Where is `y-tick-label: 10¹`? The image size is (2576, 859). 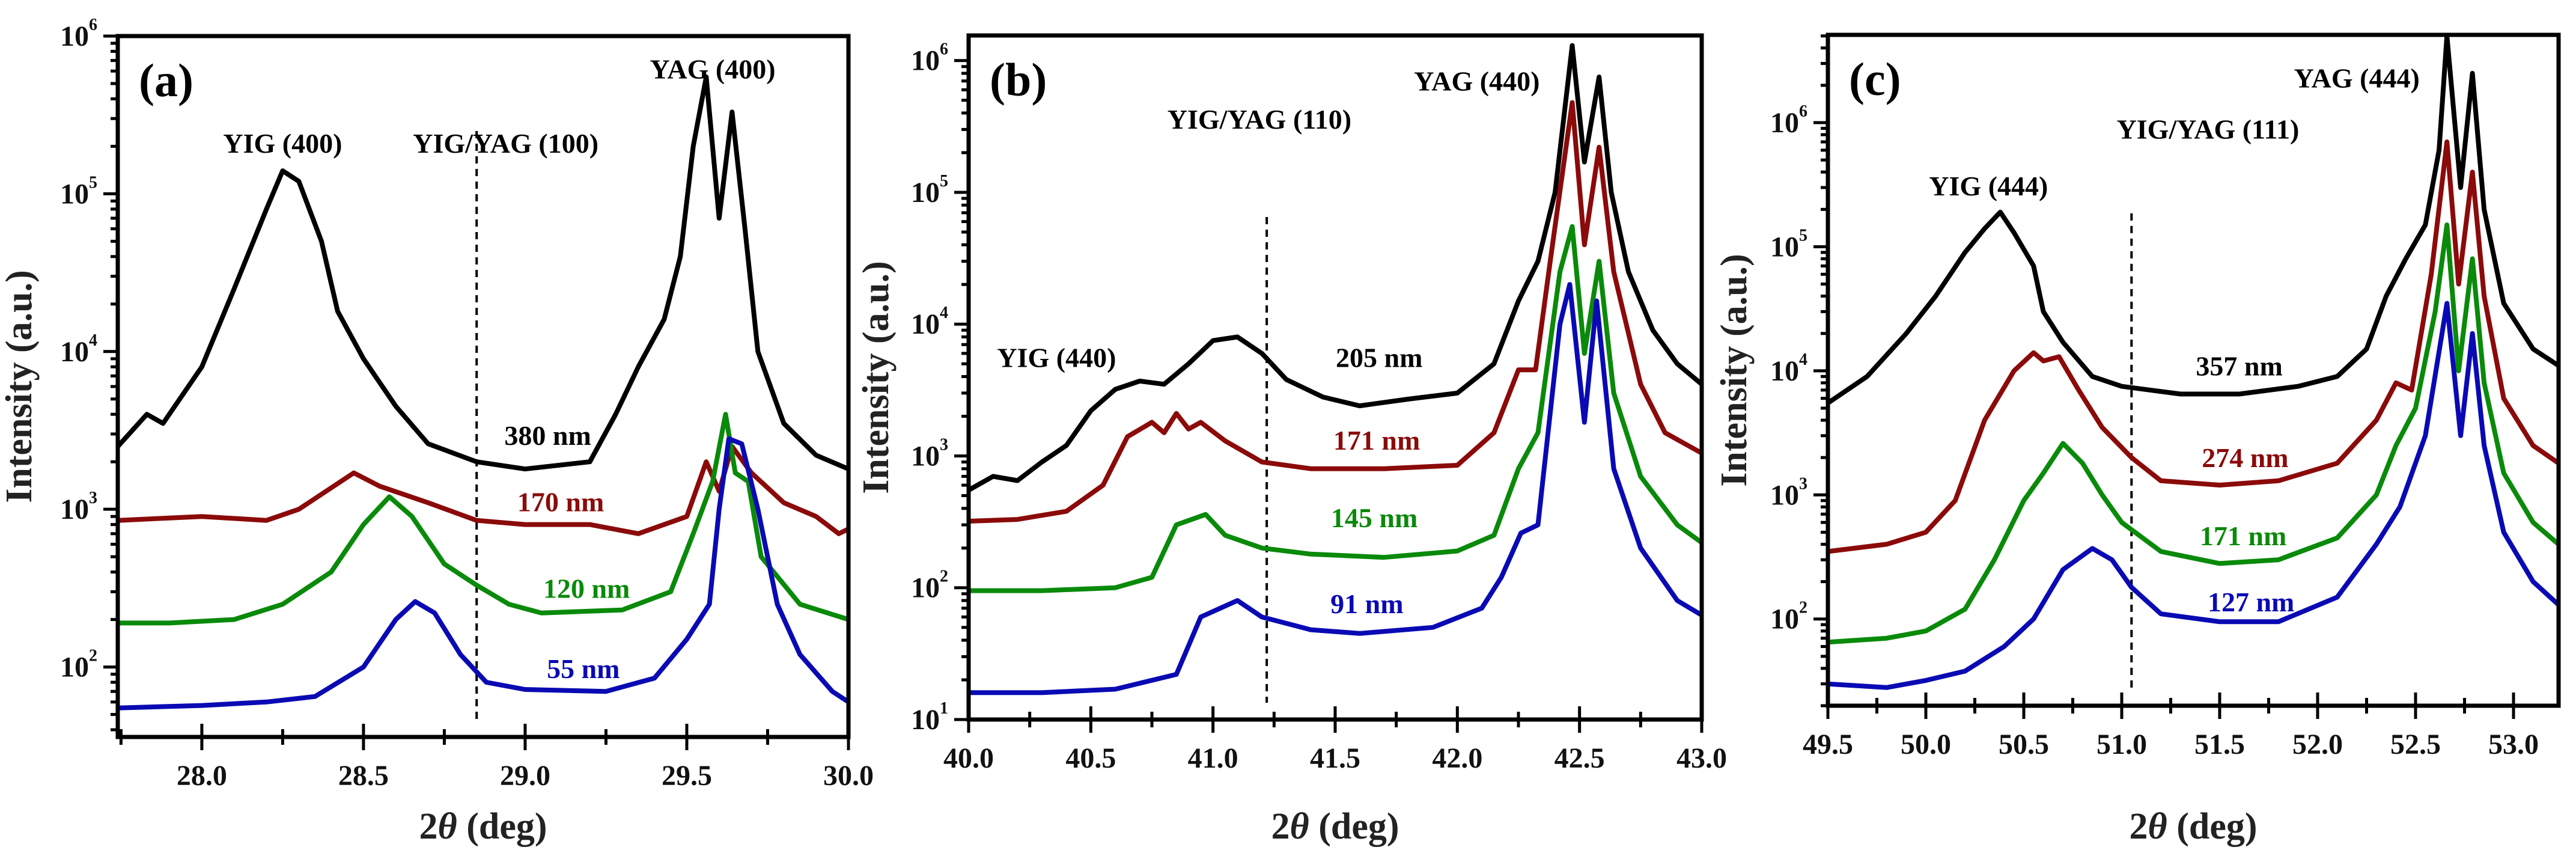 y-tick-label: 10¹ is located at coordinates (929, 717).